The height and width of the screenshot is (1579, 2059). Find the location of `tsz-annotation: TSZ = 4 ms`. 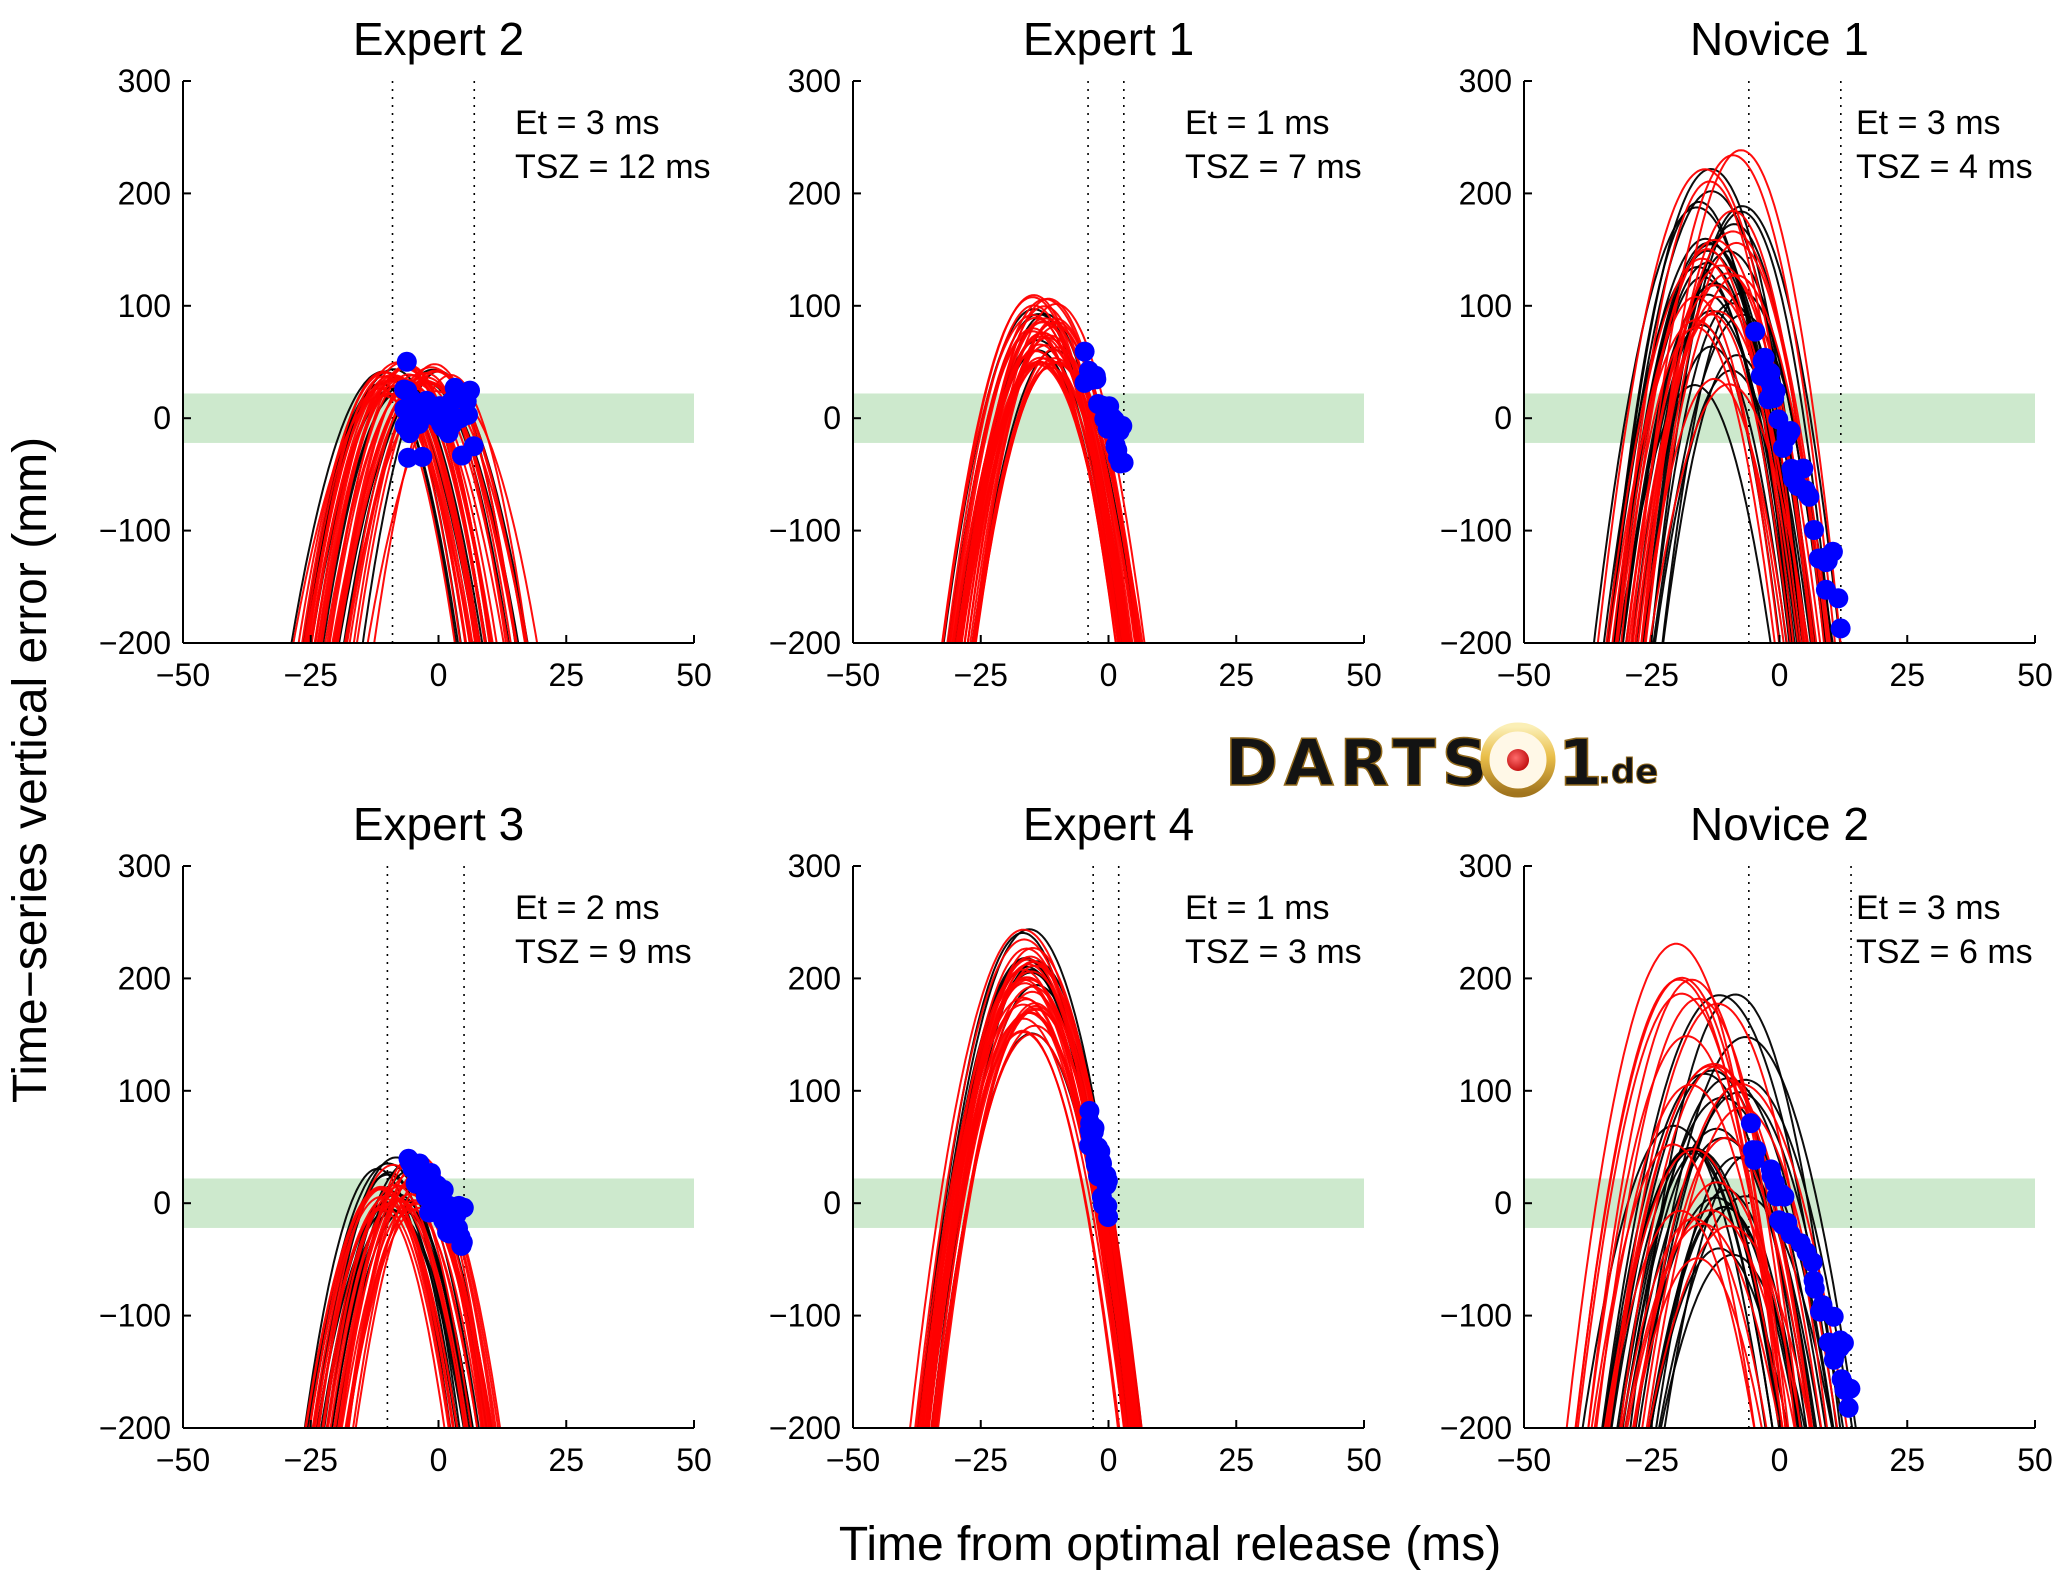

tsz-annotation: TSZ = 4 ms is located at coordinates (1944, 167).